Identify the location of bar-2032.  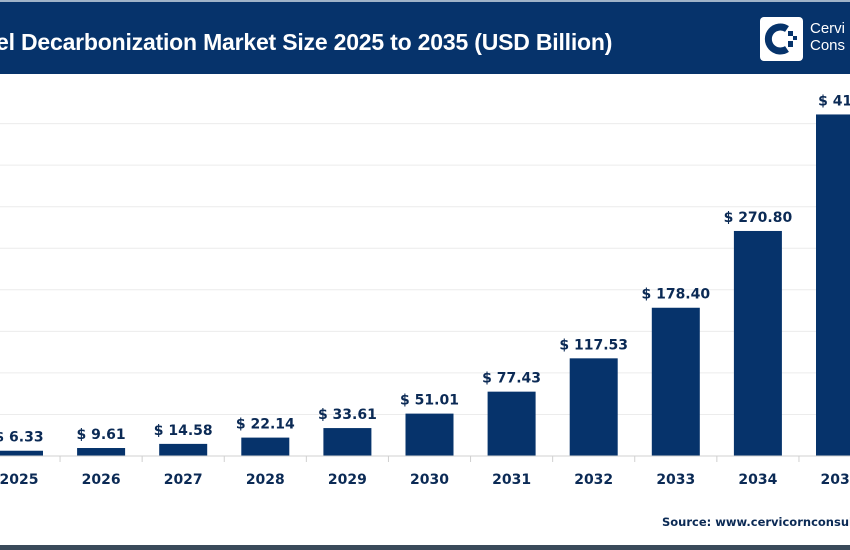
(593, 407).